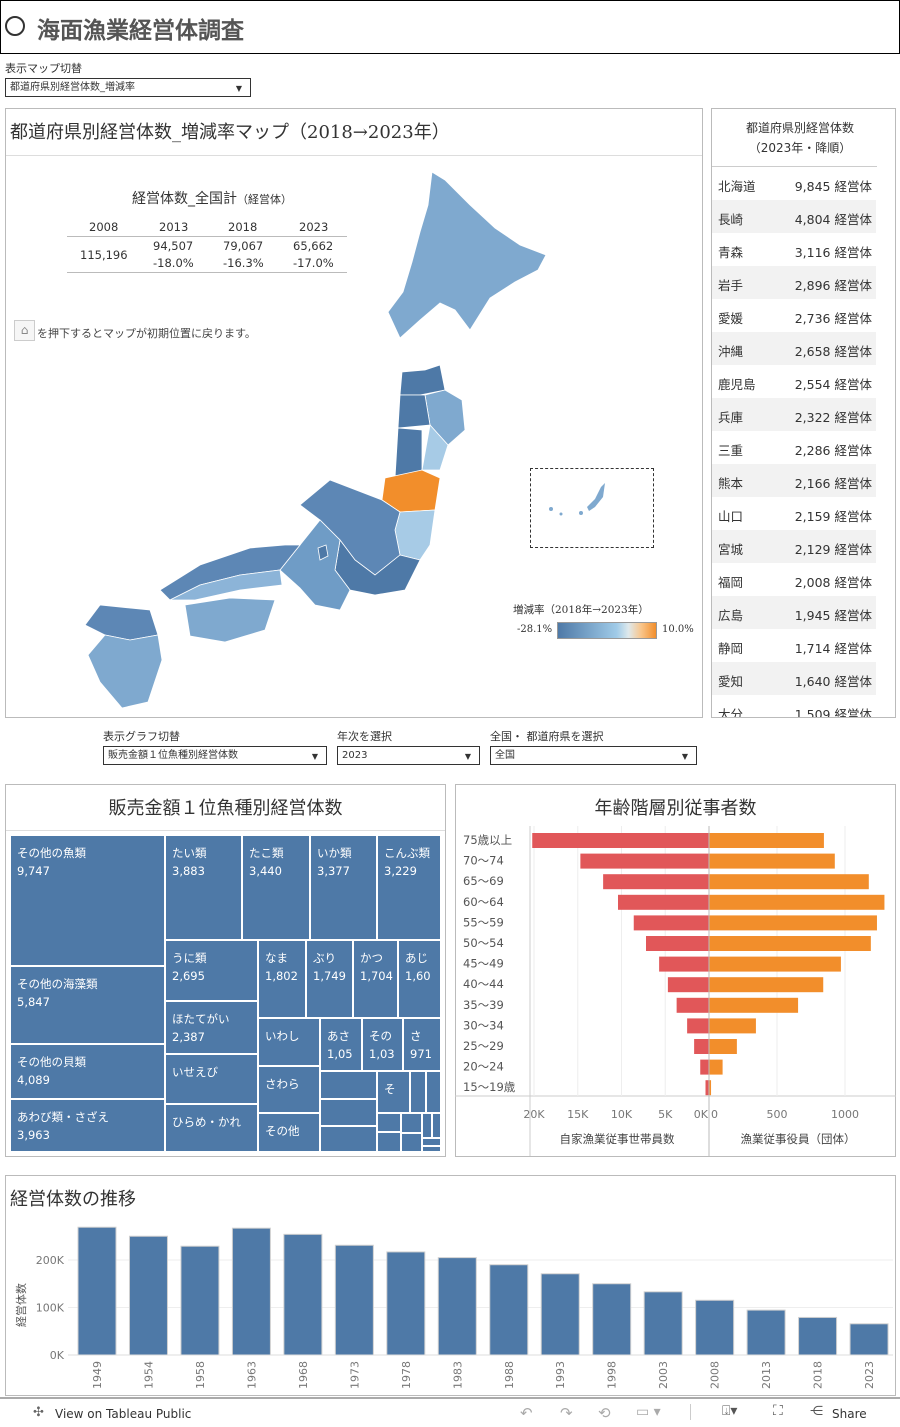 This screenshot has width=900, height=1427. Describe the element at coordinates (816, 1411) in the screenshot. I see `share-icon: ⋲` at that location.